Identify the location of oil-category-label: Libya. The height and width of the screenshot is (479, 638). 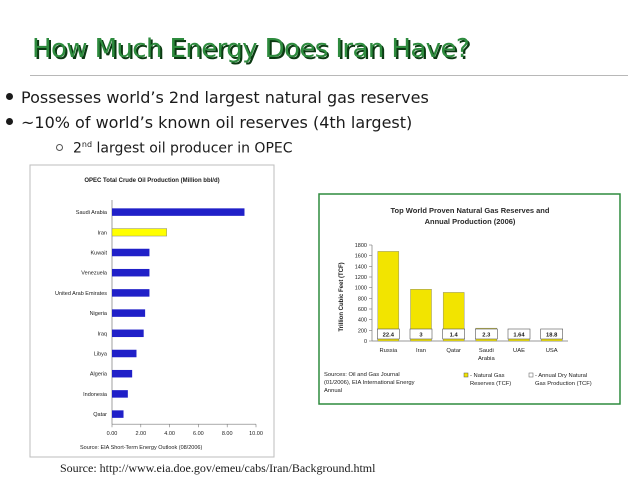
(101, 355).